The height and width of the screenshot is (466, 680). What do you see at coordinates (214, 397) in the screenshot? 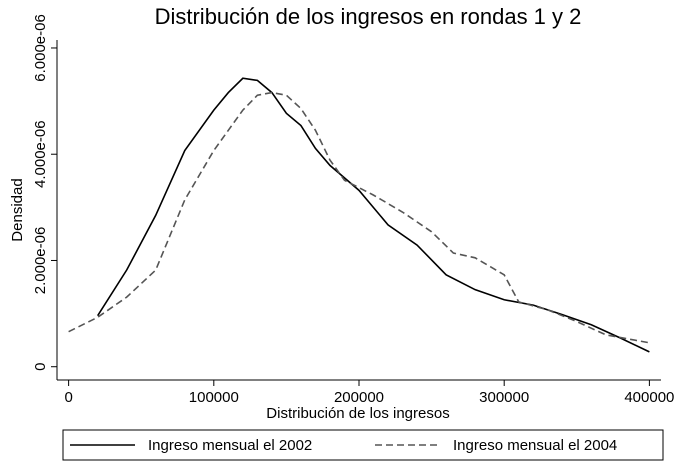
I see `x-tick-label: 100000` at bounding box center [214, 397].